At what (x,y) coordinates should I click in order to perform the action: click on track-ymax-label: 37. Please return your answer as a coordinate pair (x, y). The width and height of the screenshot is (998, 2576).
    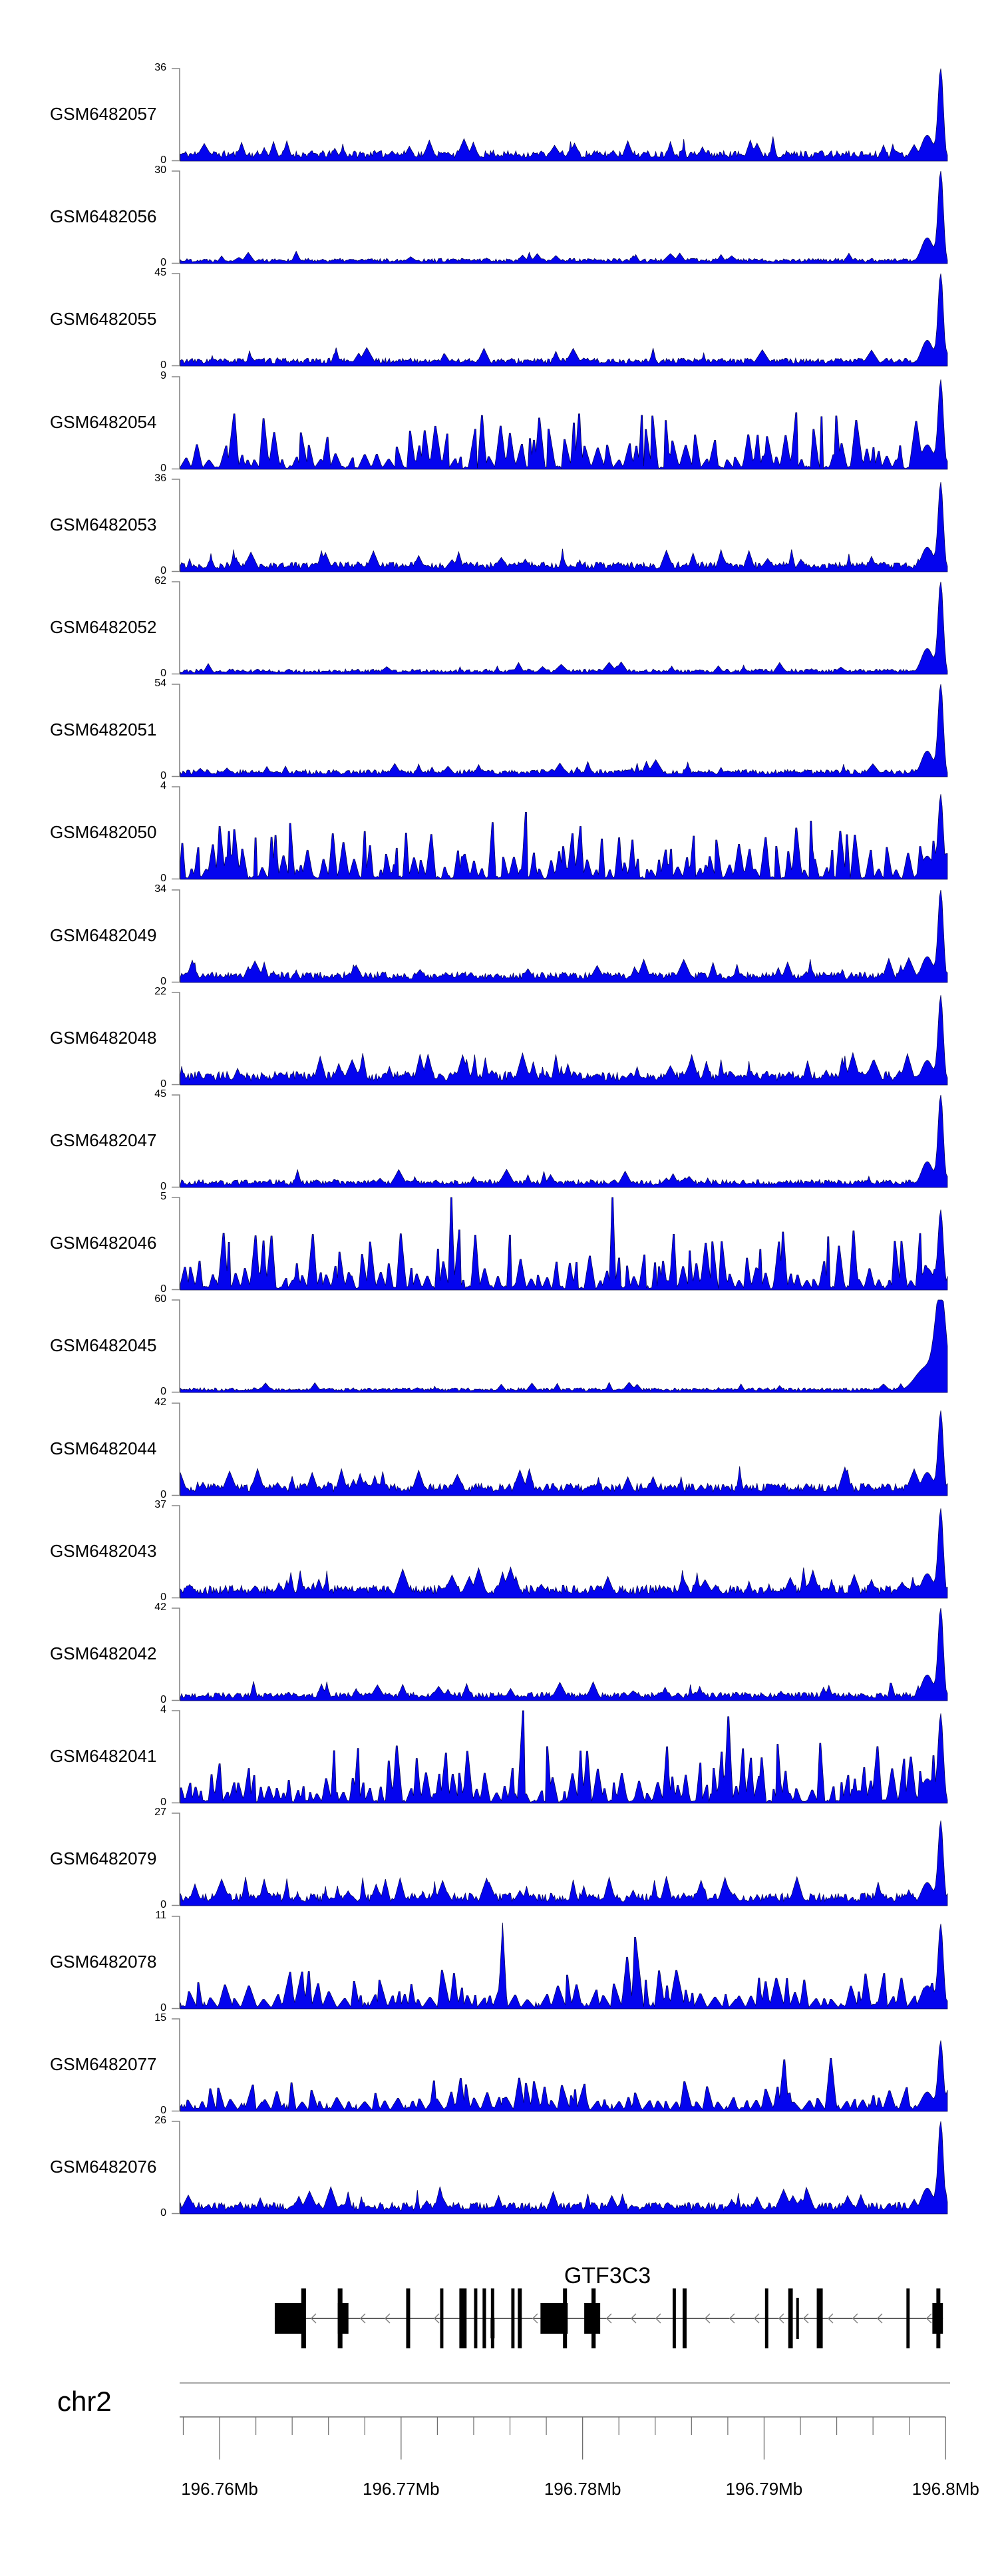
    Looking at the image, I should click on (160, 1504).